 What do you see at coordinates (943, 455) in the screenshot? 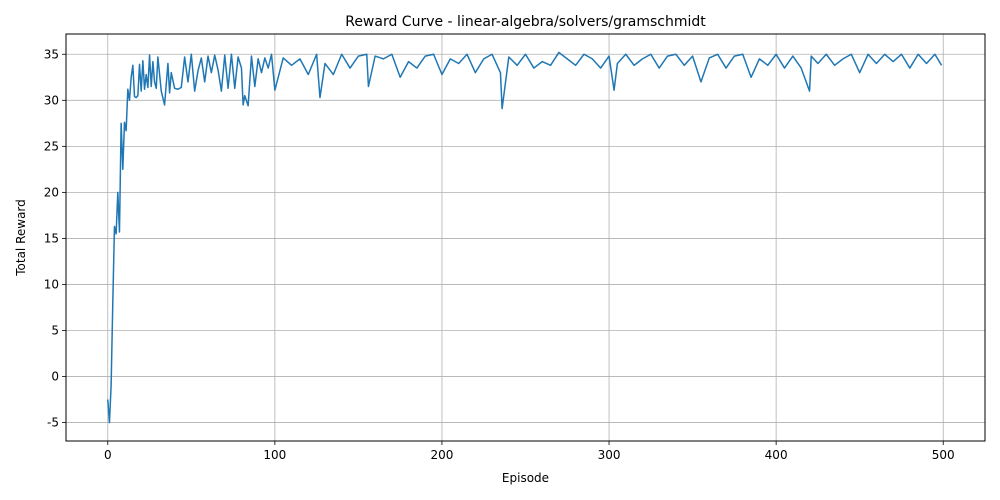
I see `x-tick-label: 500` at bounding box center [943, 455].